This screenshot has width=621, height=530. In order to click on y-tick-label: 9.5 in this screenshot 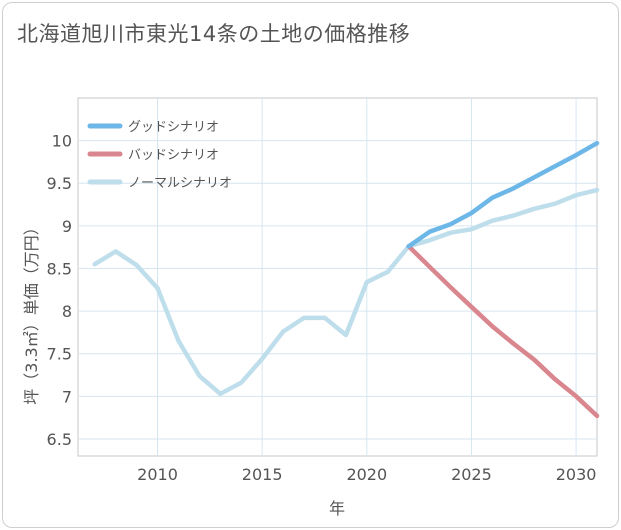, I will do `click(59, 183)`.